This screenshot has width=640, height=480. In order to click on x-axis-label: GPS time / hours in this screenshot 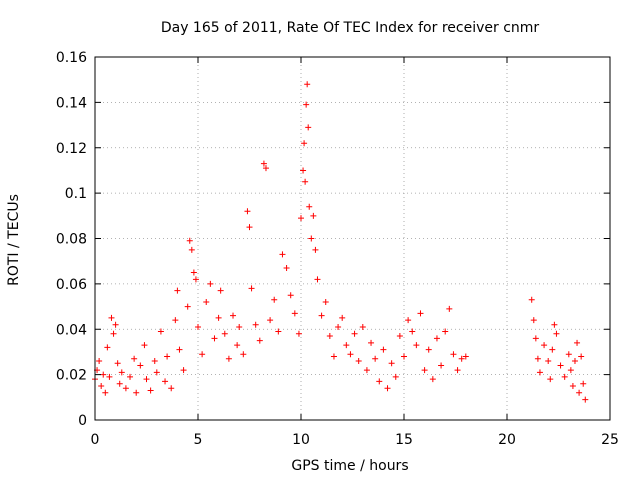, I will do `click(349, 466)`.